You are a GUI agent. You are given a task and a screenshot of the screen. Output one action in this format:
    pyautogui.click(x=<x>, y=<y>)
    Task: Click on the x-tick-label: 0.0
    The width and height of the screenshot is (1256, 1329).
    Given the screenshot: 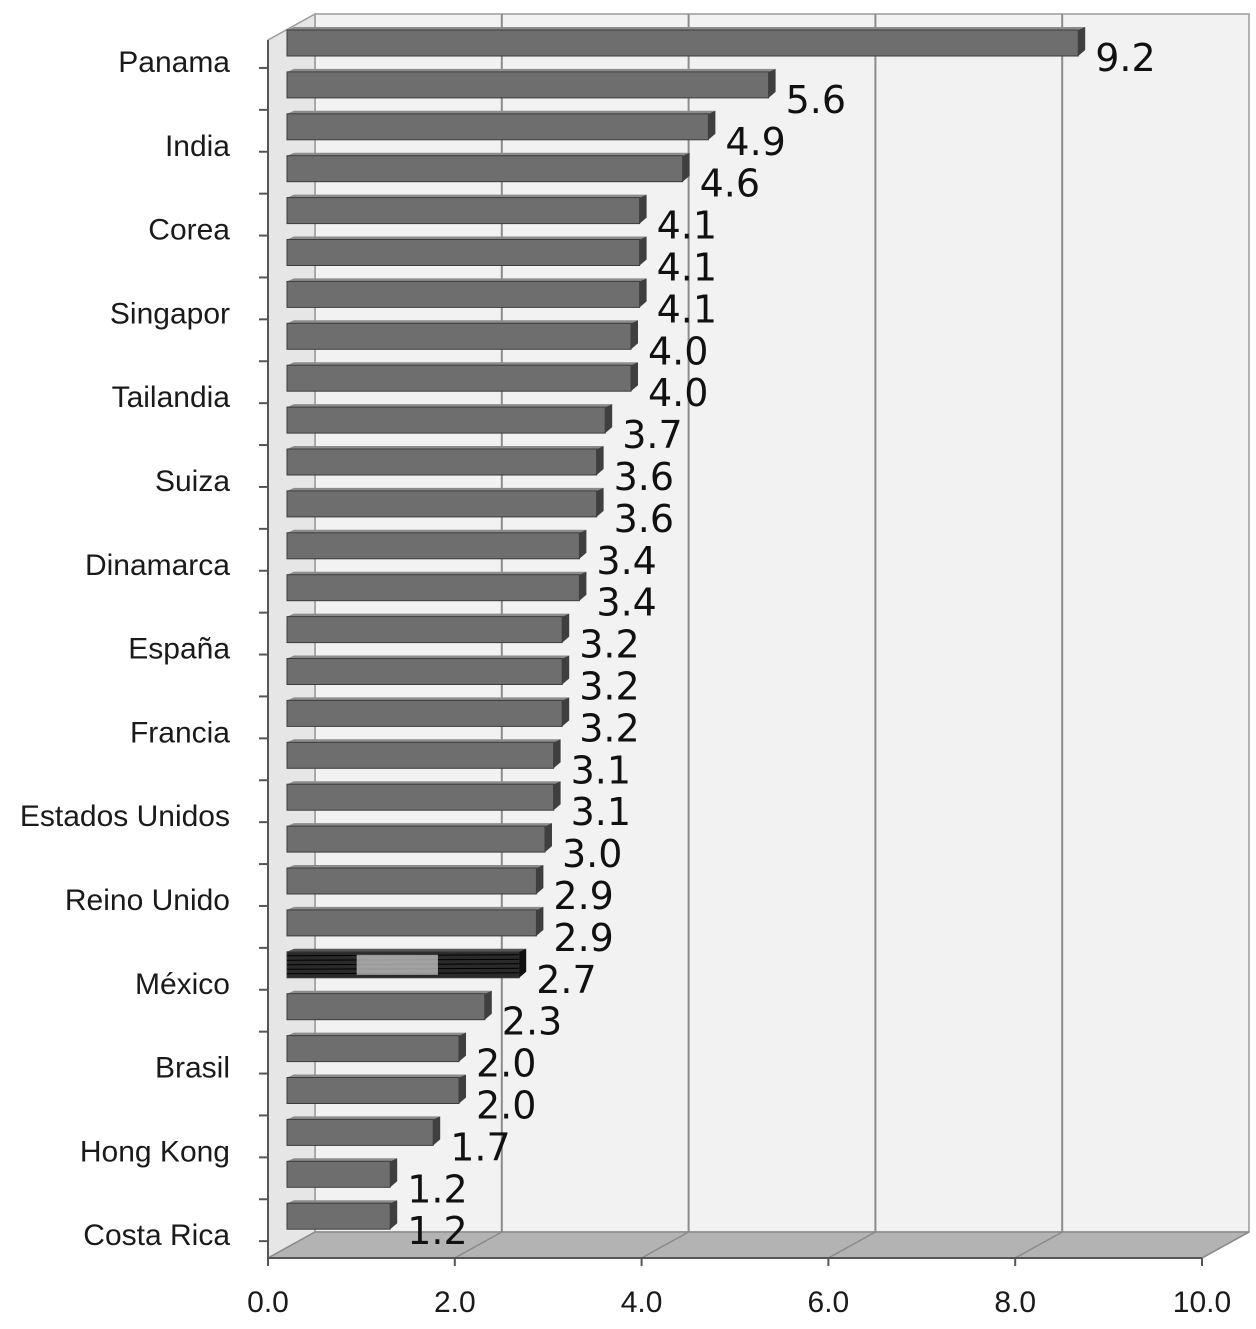 What is the action you would take?
    pyautogui.click(x=268, y=1302)
    